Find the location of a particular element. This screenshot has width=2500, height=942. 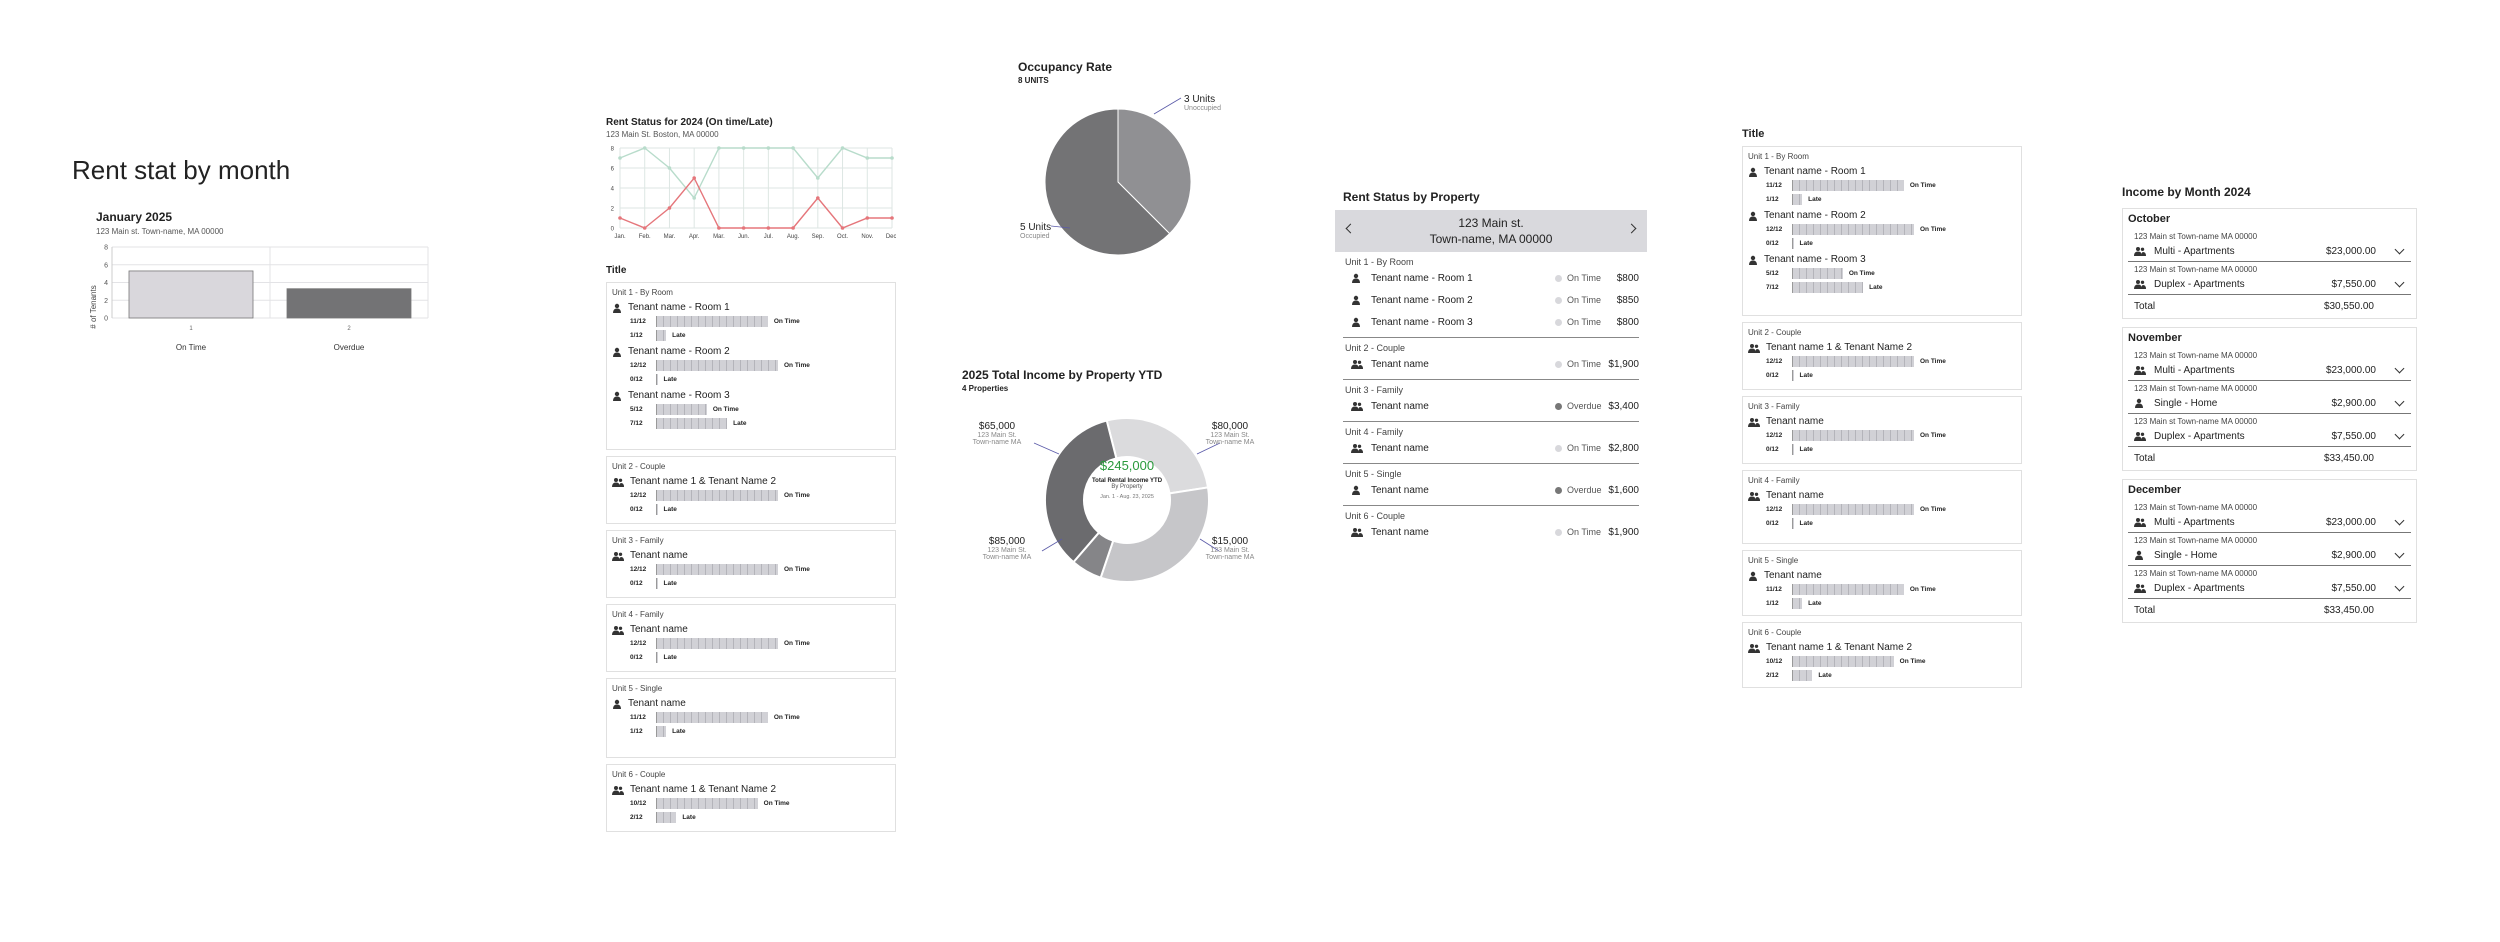

tenant-name-line: Tenant name 1 & Tenant Name 2 is located at coordinates (1882, 347).